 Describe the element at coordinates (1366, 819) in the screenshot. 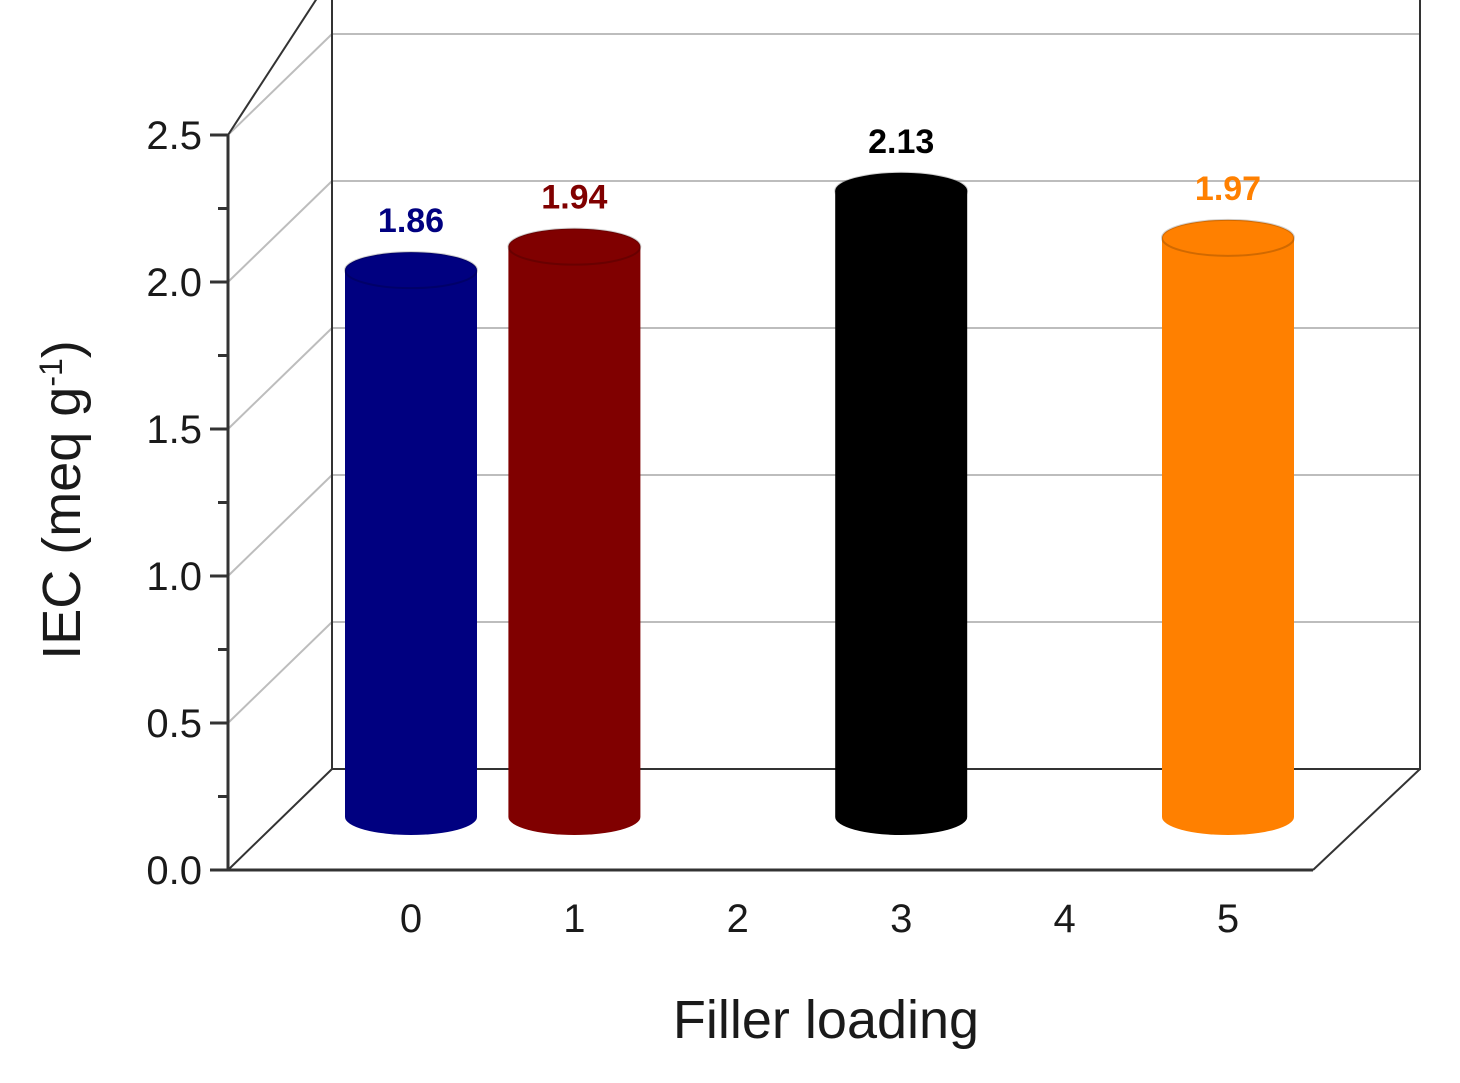

I see `floor-right-edge` at that location.